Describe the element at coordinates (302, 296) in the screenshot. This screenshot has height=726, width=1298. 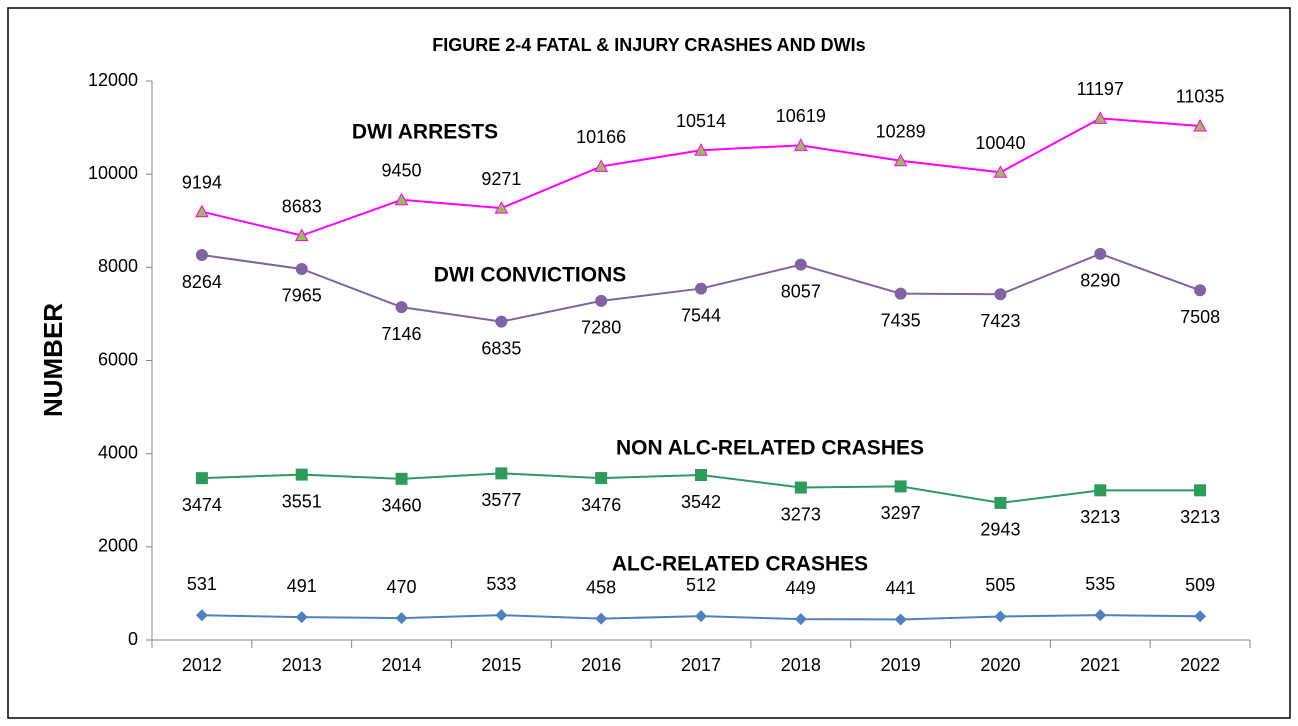
I see `data-label: 7965` at that location.